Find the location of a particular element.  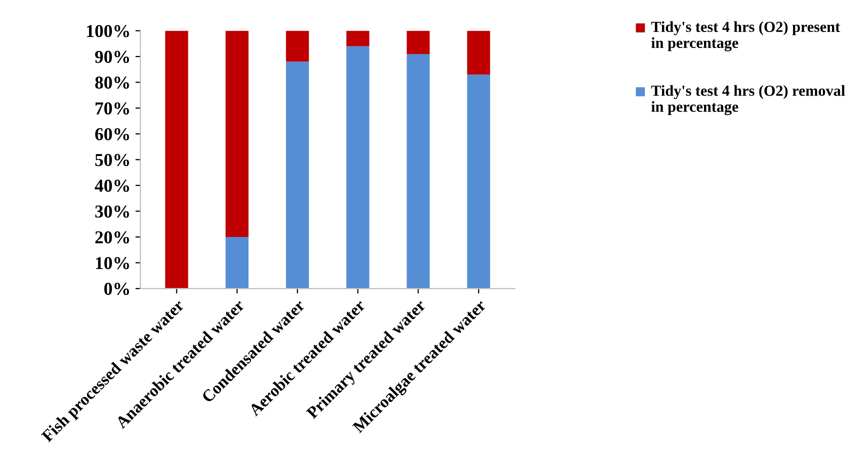

y-tick-label: 50% is located at coordinates (112, 160).